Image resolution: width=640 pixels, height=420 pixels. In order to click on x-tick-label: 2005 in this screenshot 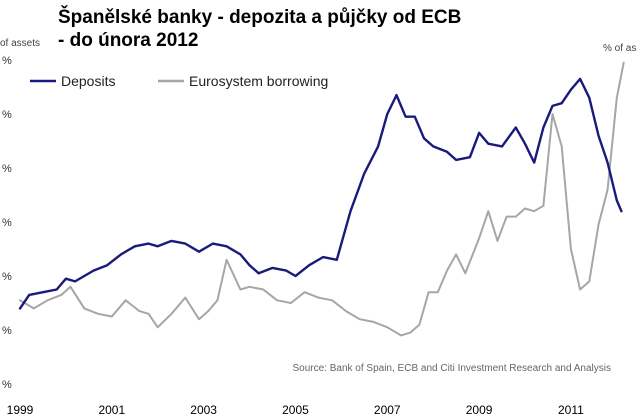, I will do `click(295, 410)`.